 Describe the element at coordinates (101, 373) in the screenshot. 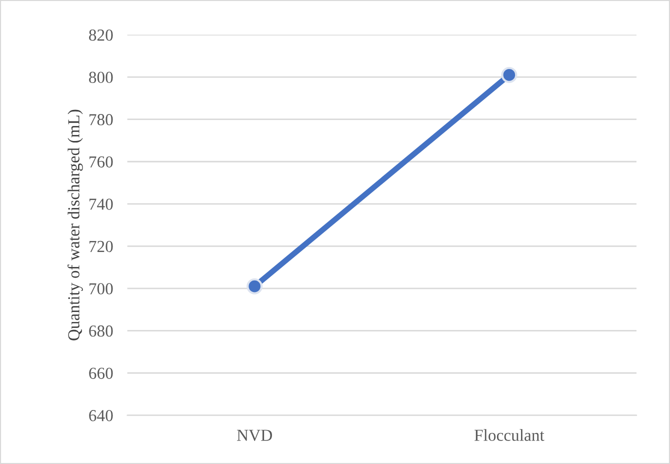

I see `y-tick-label: 660` at that location.